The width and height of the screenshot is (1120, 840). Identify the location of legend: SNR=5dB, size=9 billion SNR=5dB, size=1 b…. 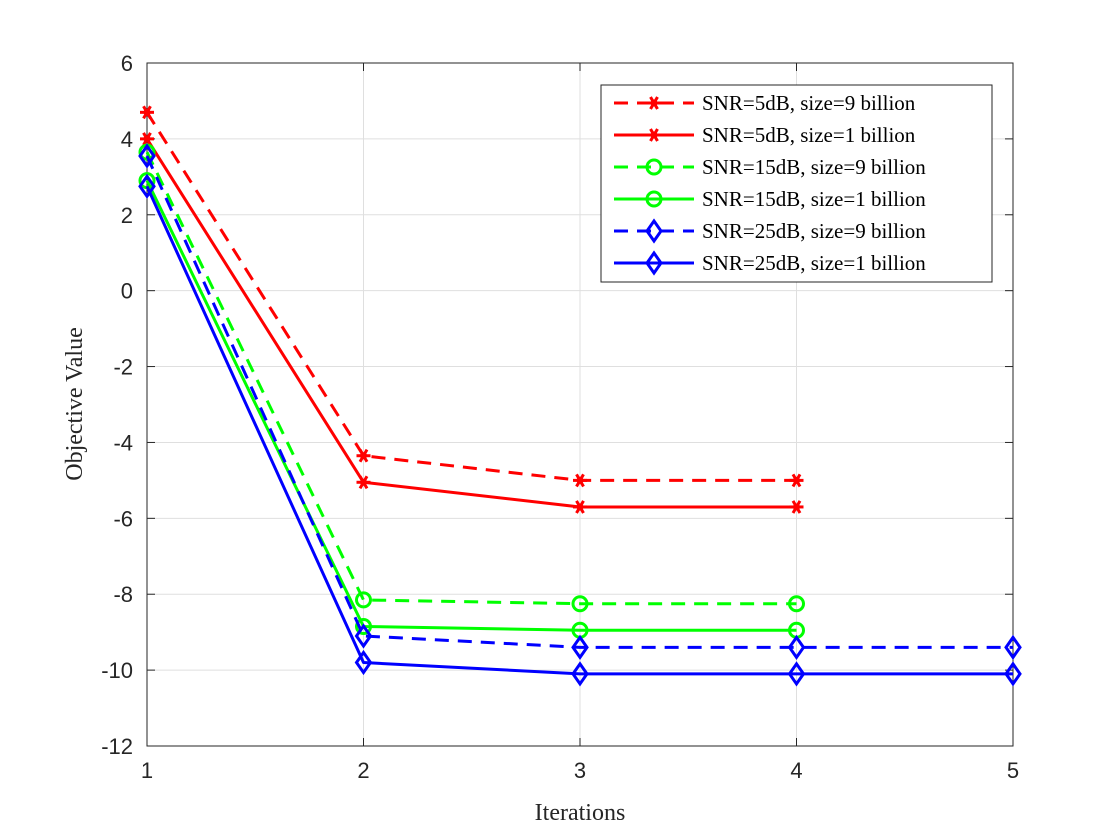
(796, 183).